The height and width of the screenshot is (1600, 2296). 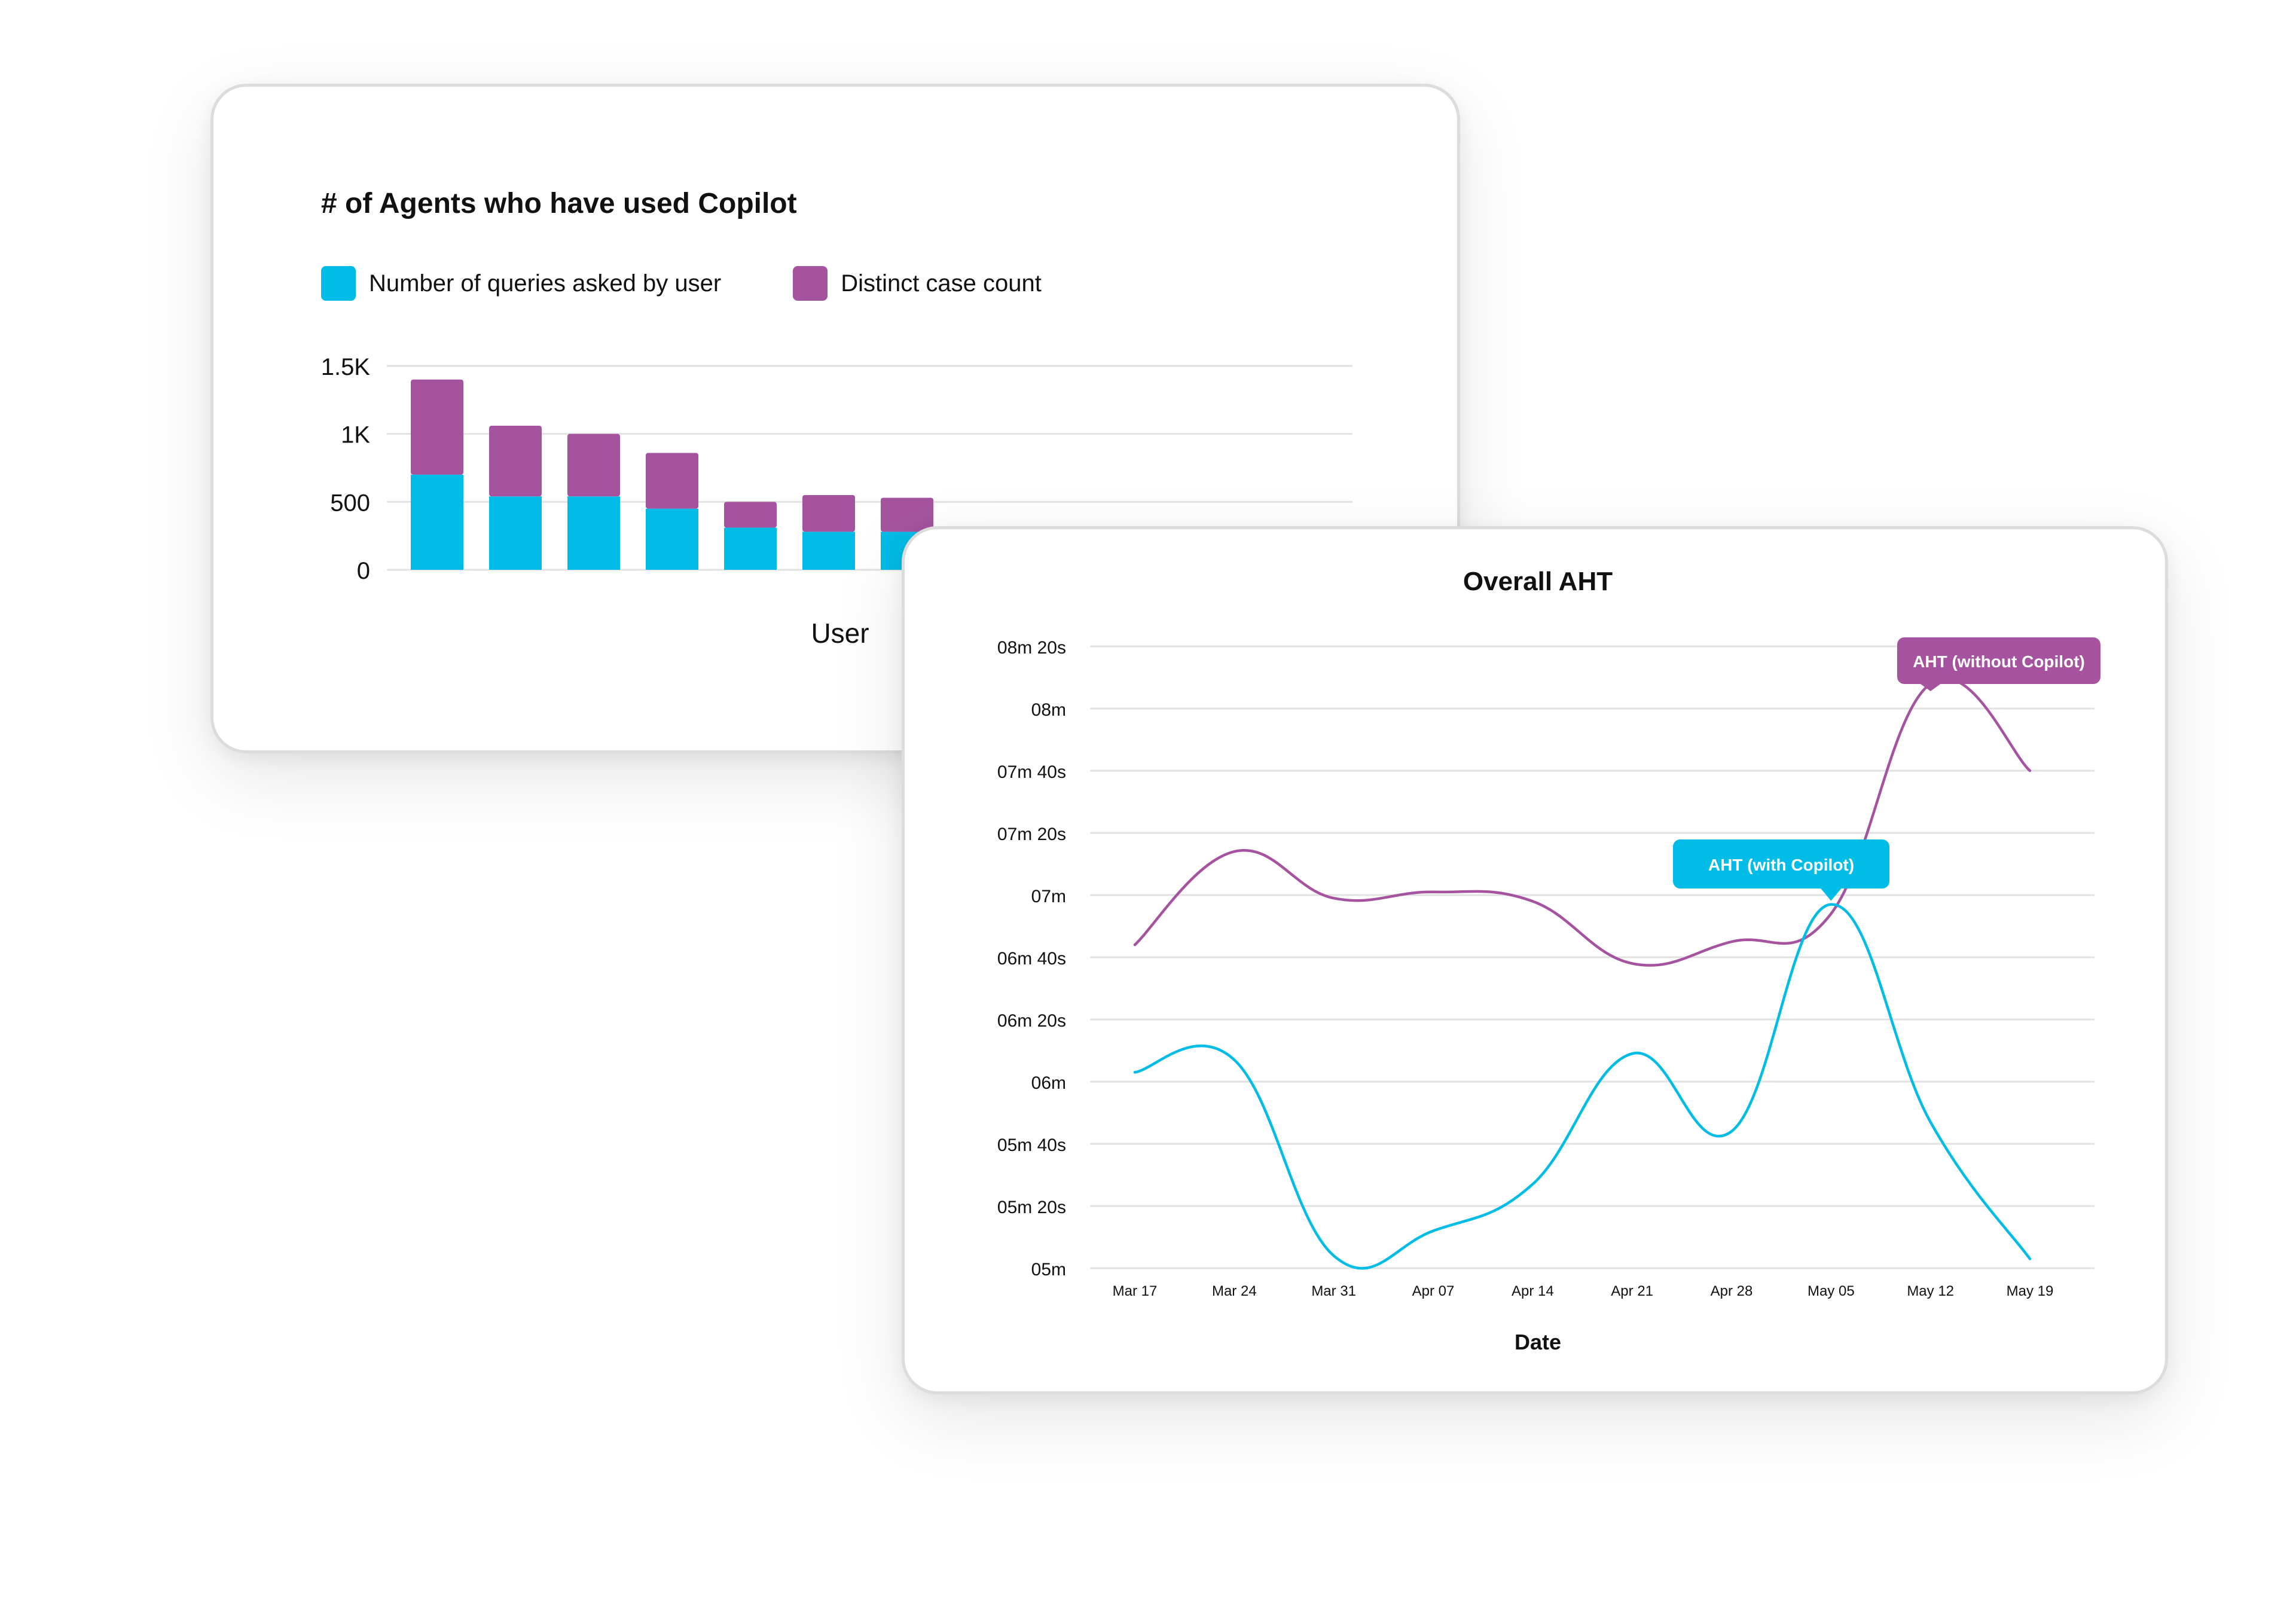 I want to click on y-tick-label: 500, so click(x=350, y=503).